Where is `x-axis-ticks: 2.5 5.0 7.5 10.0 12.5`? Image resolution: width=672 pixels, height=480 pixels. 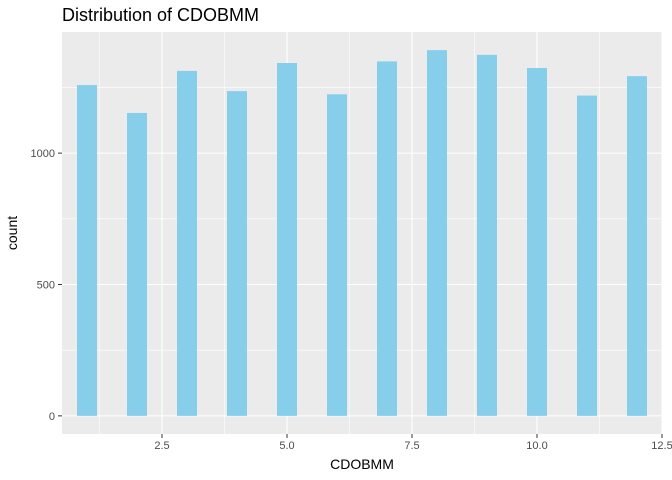
x-axis-ticks: 2.5 5.0 7.5 10.0 12.5 is located at coordinates (413, 443).